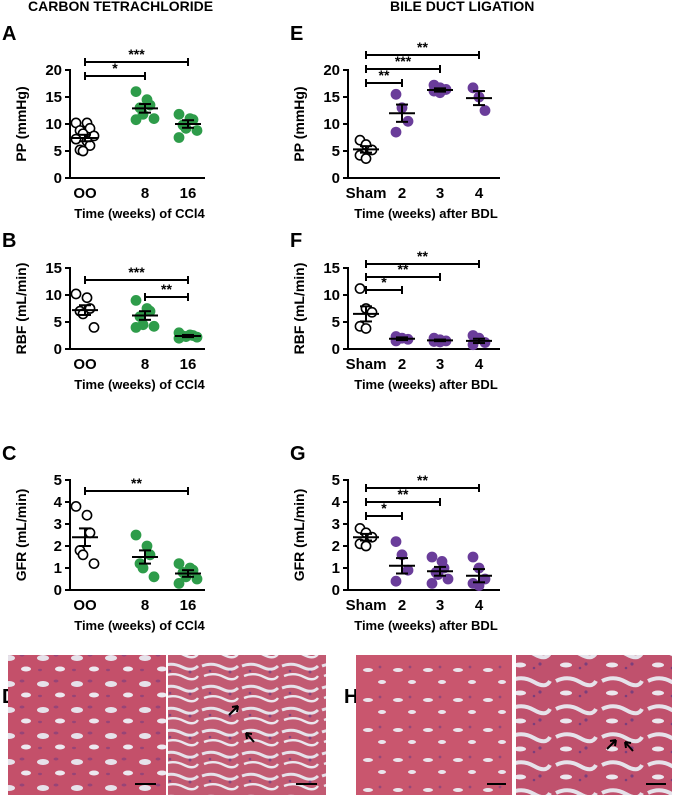 The width and height of the screenshot is (674, 800). I want to click on micrograph-h-left, so click(434, 725).